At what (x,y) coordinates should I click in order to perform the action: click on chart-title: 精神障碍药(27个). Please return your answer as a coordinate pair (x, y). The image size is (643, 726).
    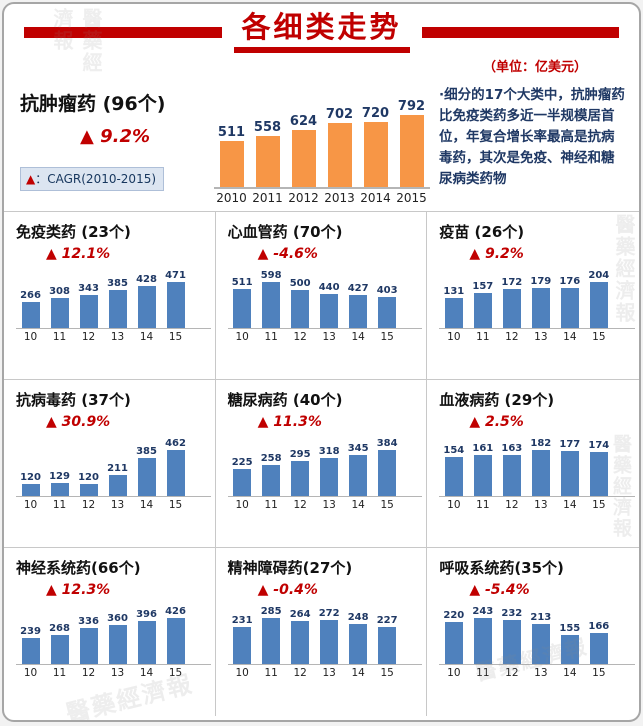
    Looking at the image, I should click on (290, 567).